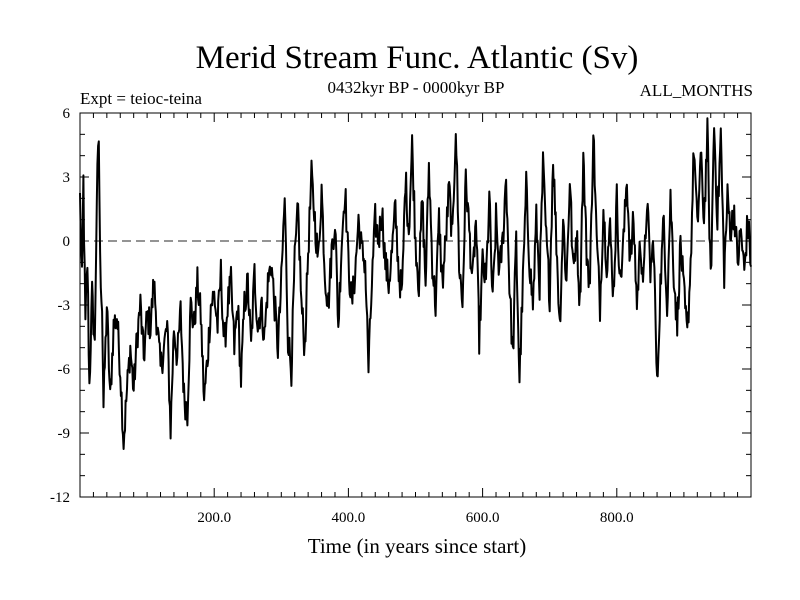 This screenshot has width=800, height=600. Describe the element at coordinates (141, 98) in the screenshot. I see `experiment-label: Expt = teioc-teina` at that location.